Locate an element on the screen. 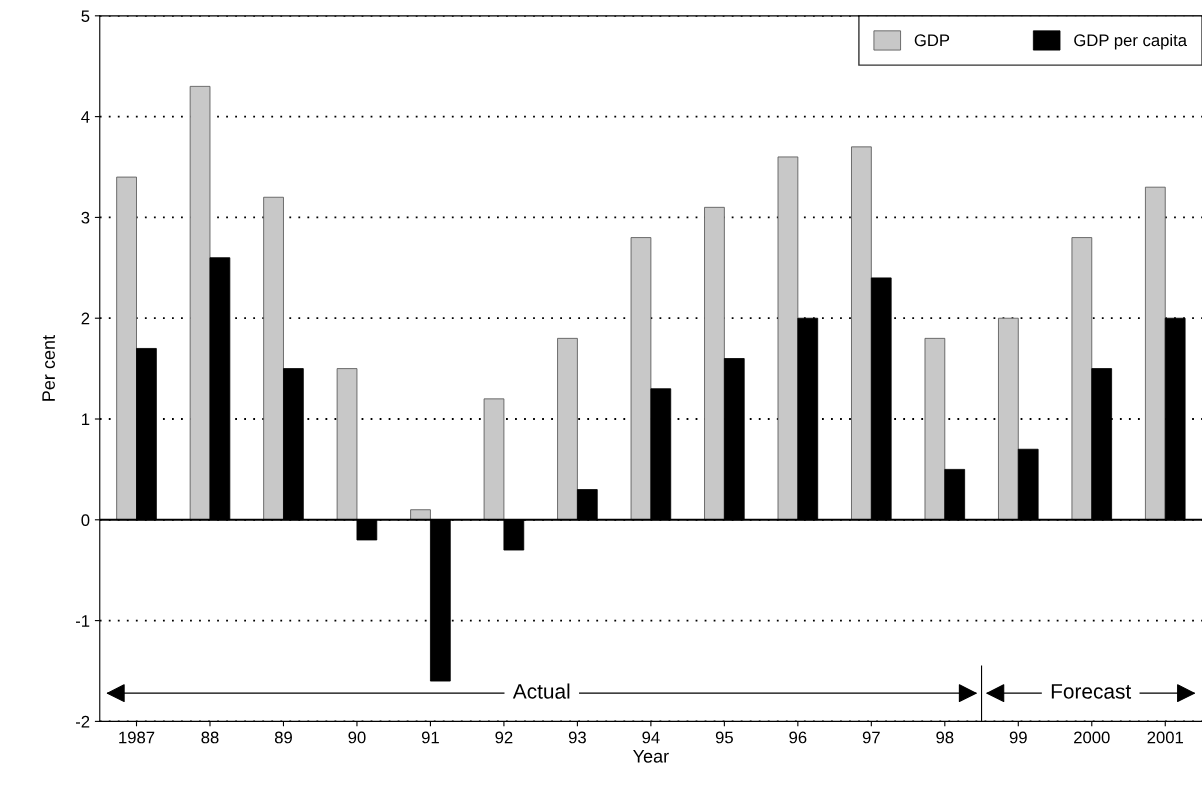 The image size is (1202, 791). y-tick-label: 2 is located at coordinates (85, 318).